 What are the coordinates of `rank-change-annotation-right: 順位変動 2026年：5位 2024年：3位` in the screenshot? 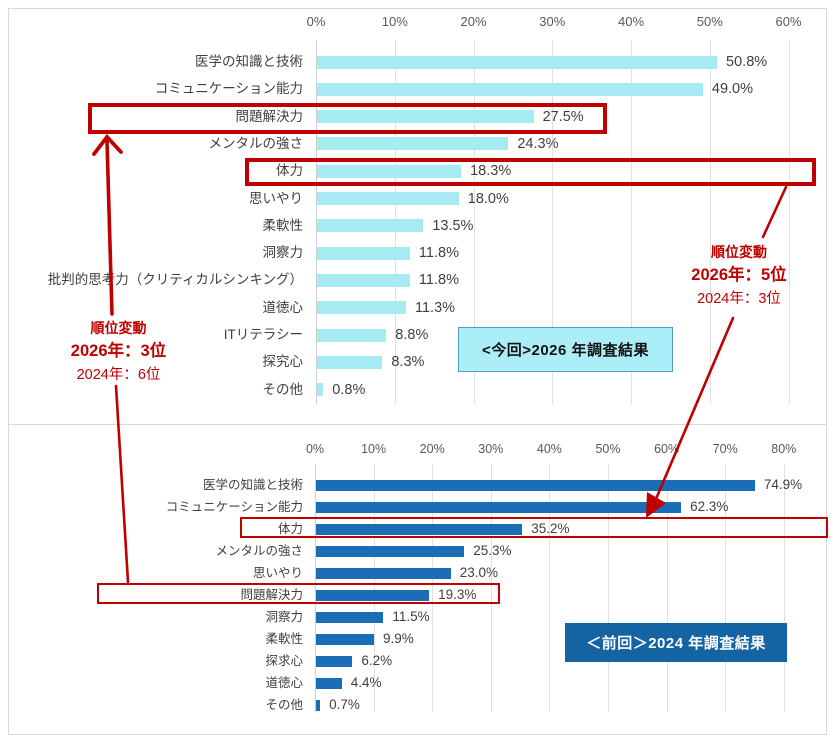 It's located at (739, 276).